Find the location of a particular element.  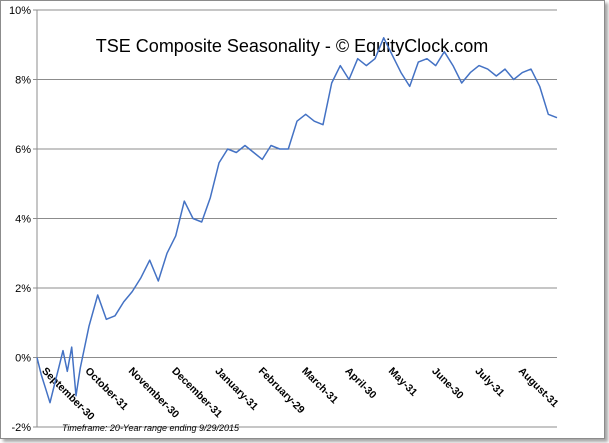

y-tick-label: 6% is located at coordinates (23, 150).